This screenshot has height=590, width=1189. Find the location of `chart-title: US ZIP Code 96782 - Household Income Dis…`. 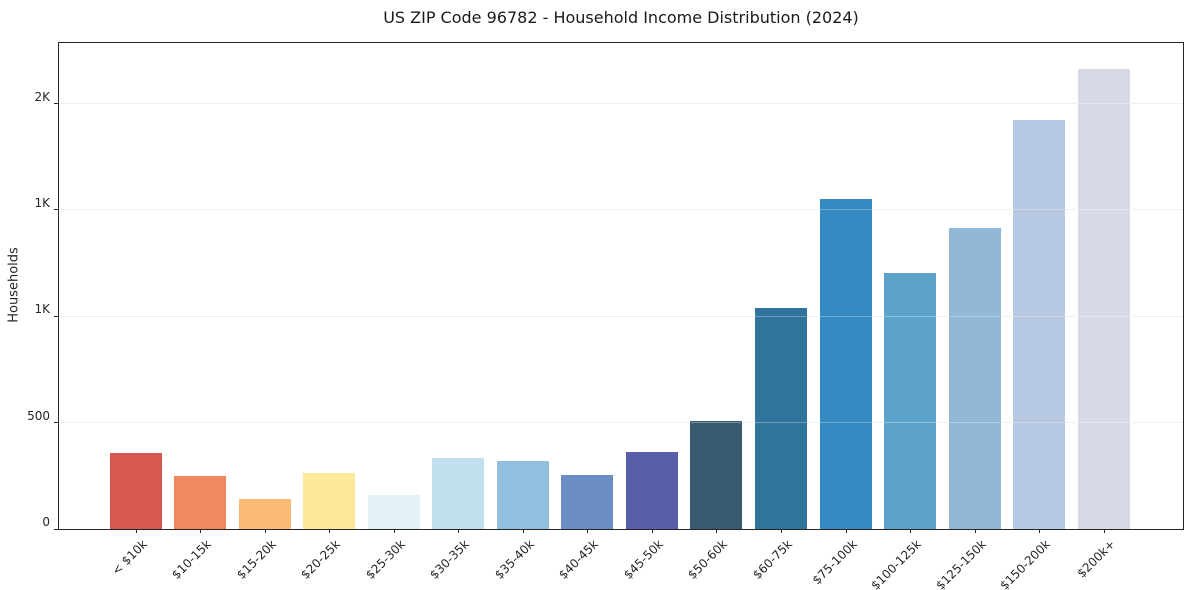

chart-title: US ZIP Code 96782 - Household Income Dis… is located at coordinates (621, 17).